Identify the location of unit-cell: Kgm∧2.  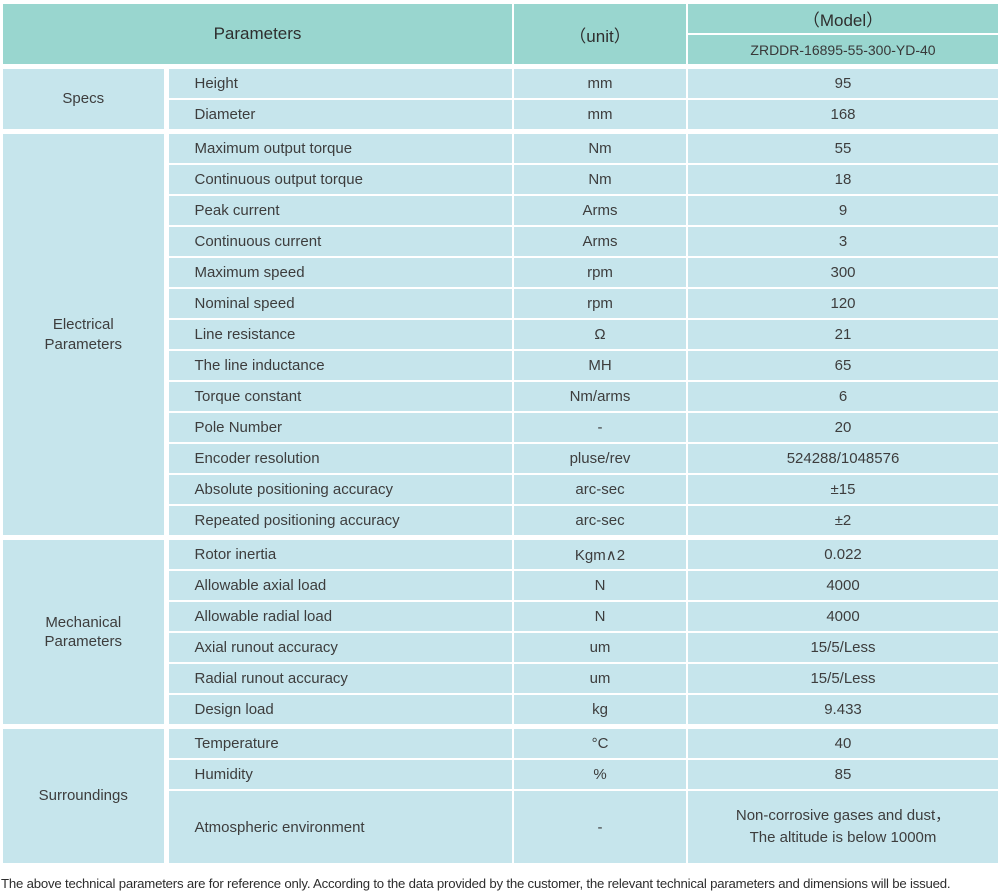
(600, 553).